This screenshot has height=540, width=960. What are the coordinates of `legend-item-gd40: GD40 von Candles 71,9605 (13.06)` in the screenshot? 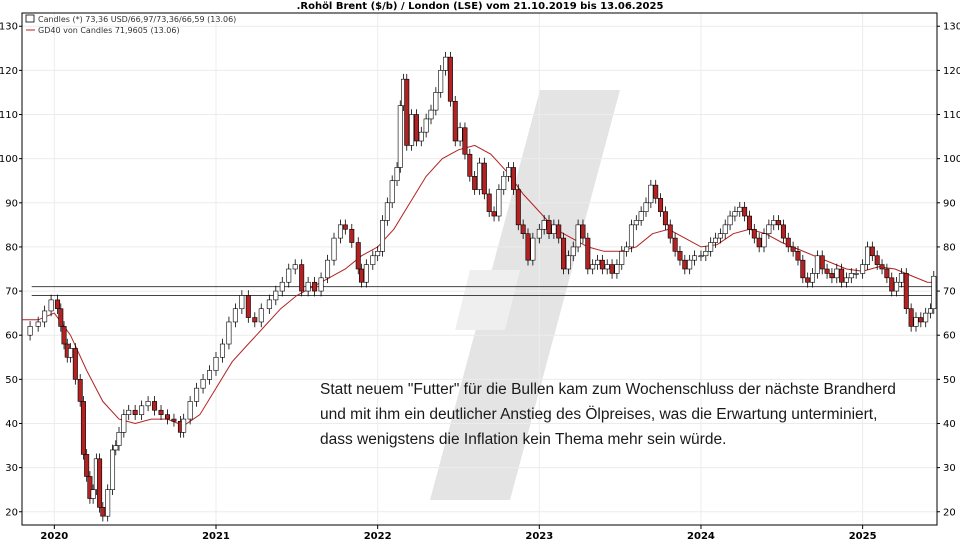 It's located at (109, 30).